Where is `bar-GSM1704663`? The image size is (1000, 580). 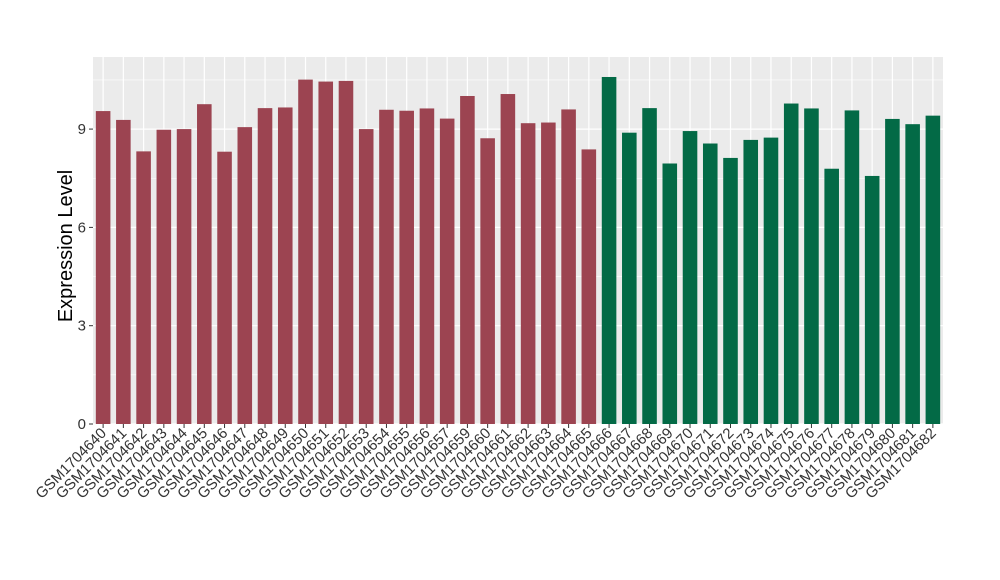 bar-GSM1704663 is located at coordinates (548, 273).